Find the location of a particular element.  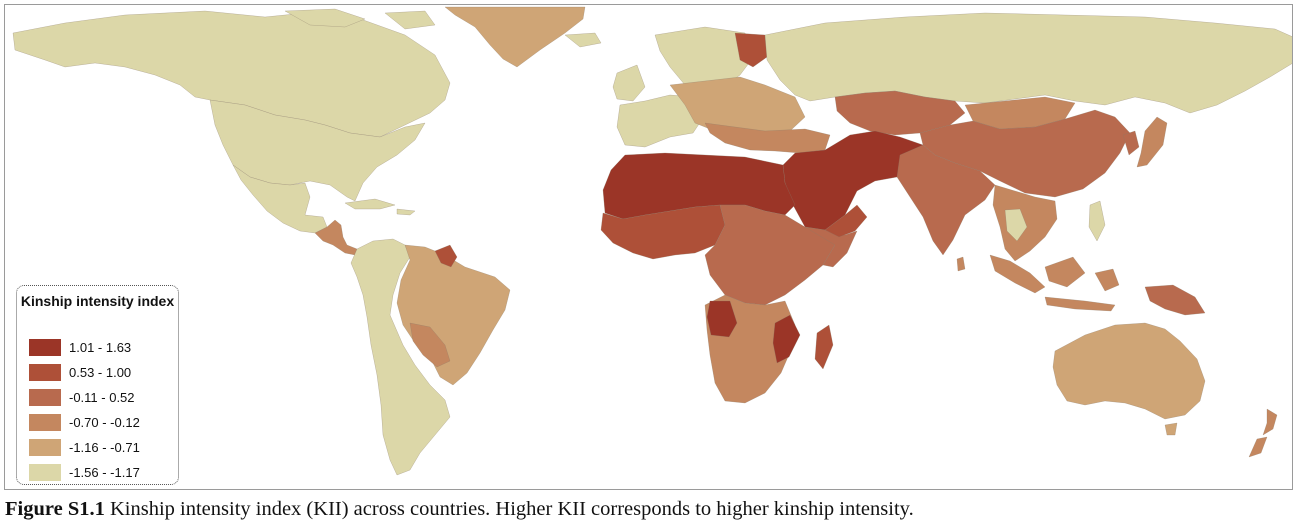

region-mozambique is located at coordinates (786, 339).